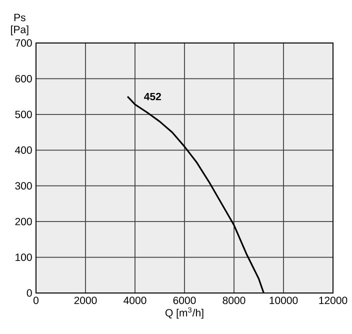 The width and height of the screenshot is (352, 334). Describe the element at coordinates (23, 114) in the screenshot. I see `y-tick-label: 500` at that location.